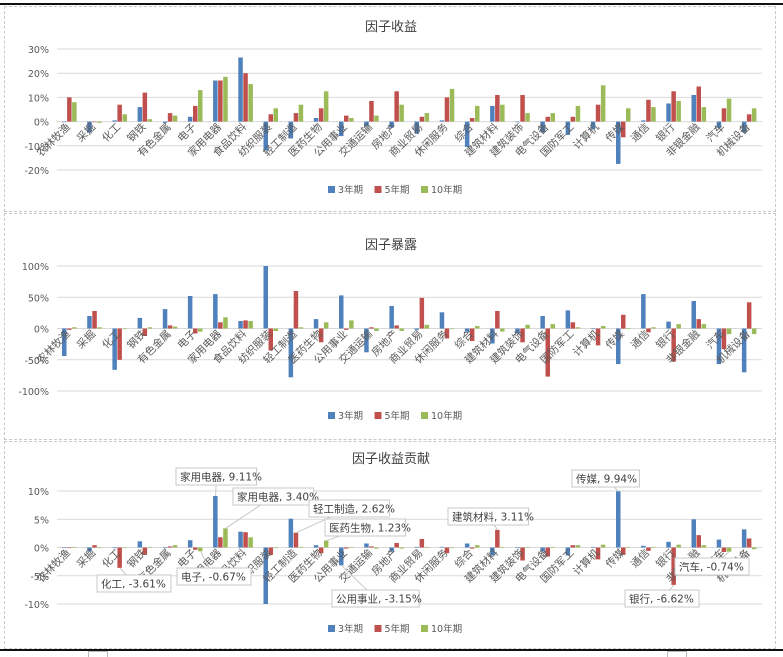 The width and height of the screenshot is (783, 657). What do you see at coordinates (606, 479) in the screenshot?
I see `annotation-label: 传媒, 9.94%` at bounding box center [606, 479].